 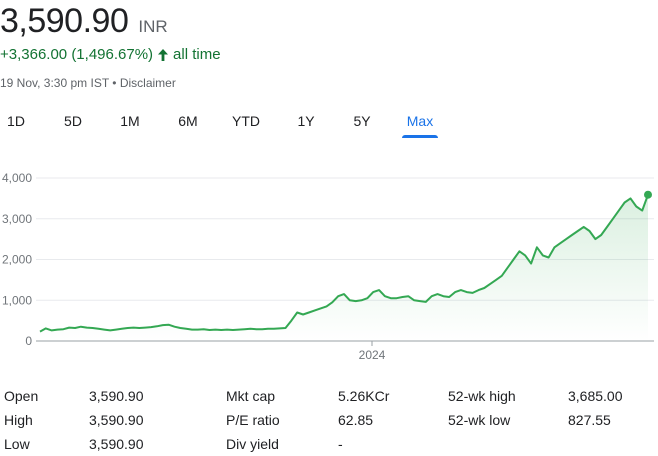 What do you see at coordinates (64, 21) in the screenshot?
I see `current-price: 3,590.90` at bounding box center [64, 21].